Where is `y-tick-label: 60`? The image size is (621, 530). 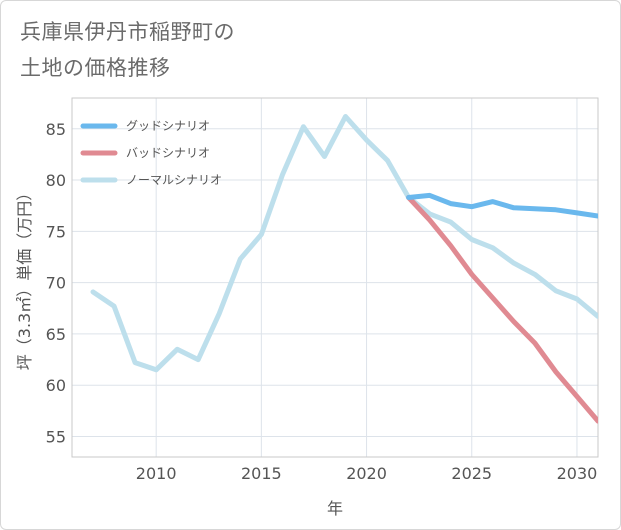
y-tick-label: 60 is located at coordinates (56, 385).